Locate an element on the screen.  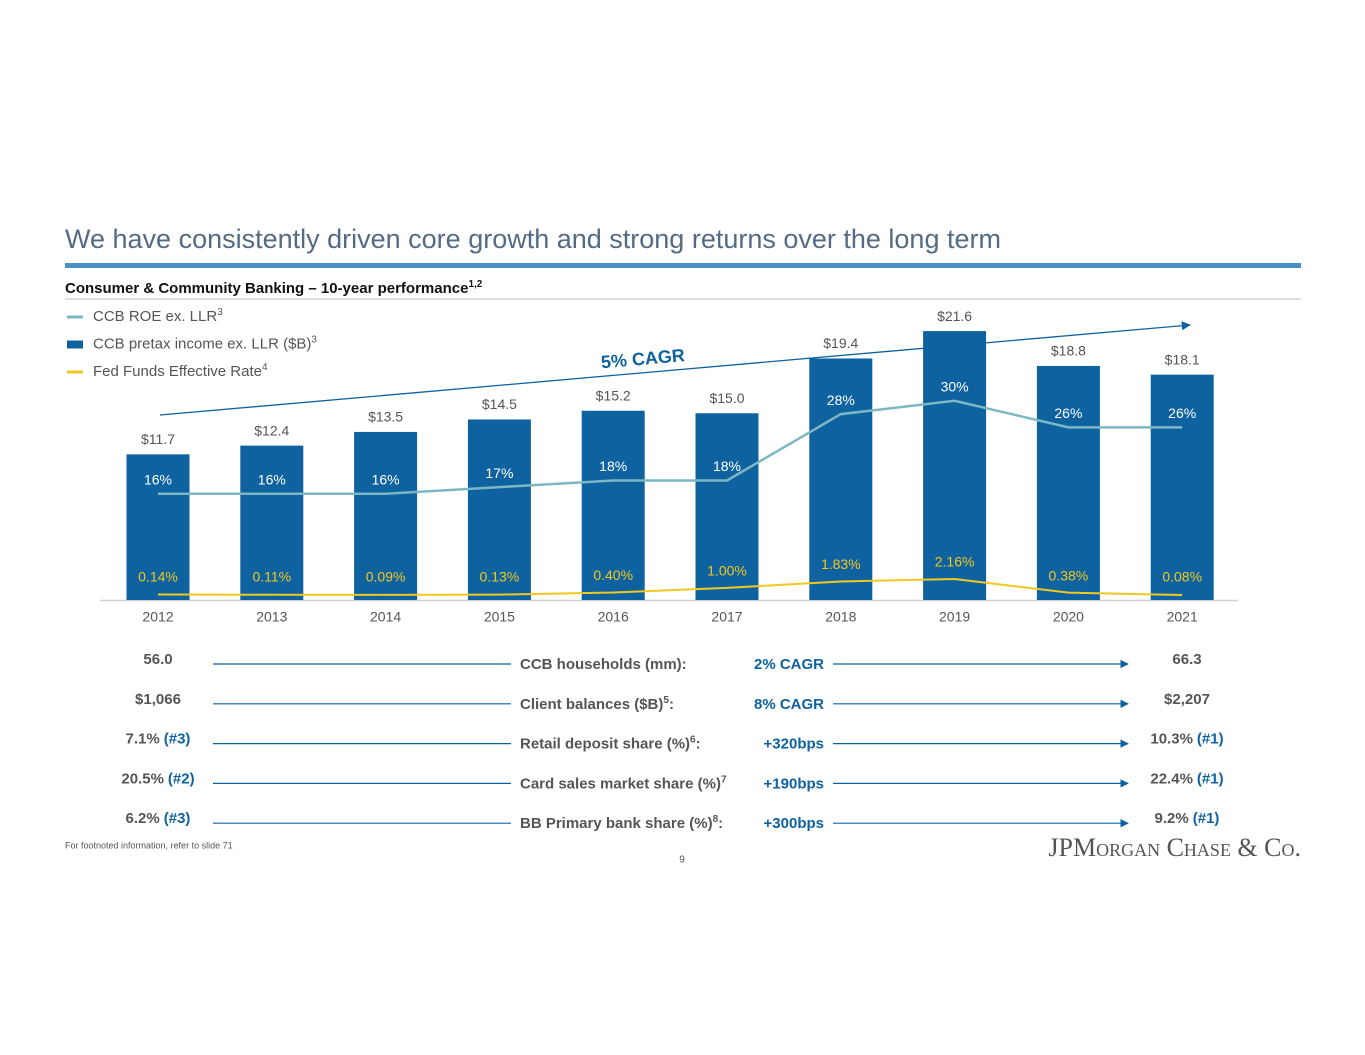
metric-end-value: 66.3 is located at coordinates (1186, 659).